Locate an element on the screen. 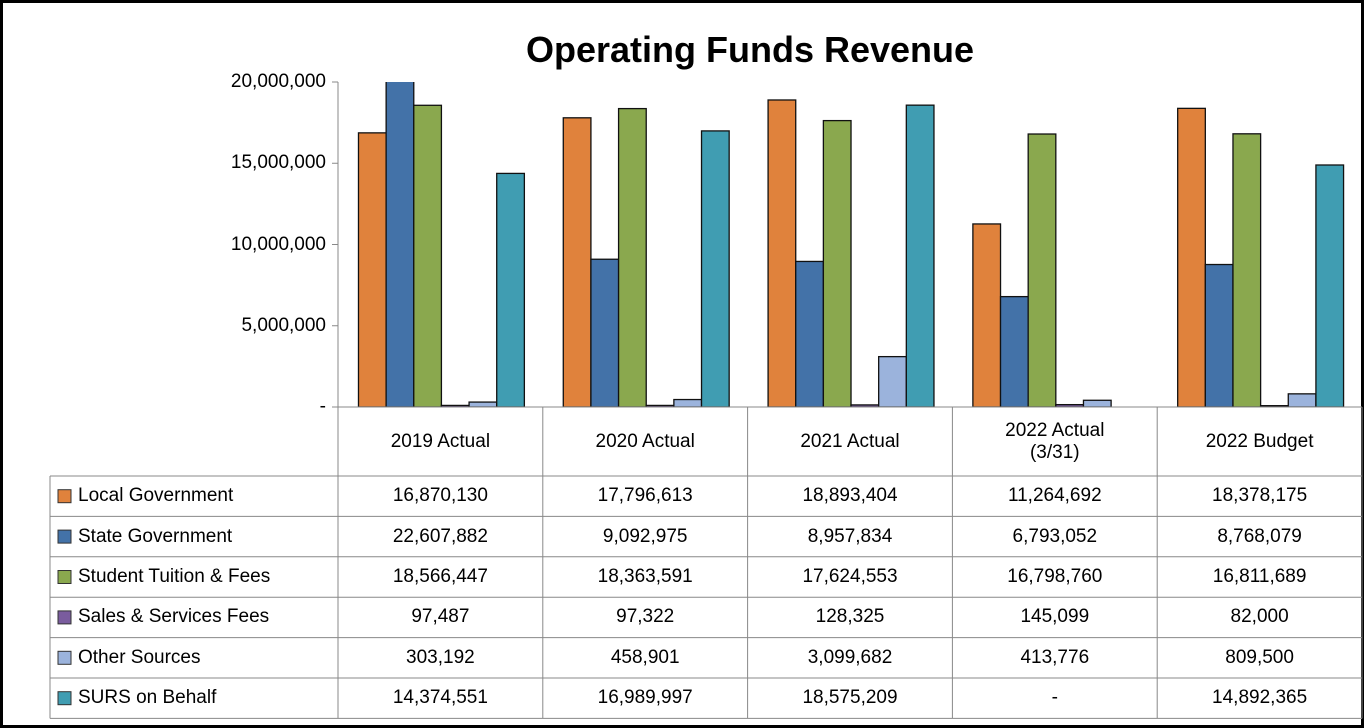  y-tick-label: 10,000,000 is located at coordinates (278, 244).